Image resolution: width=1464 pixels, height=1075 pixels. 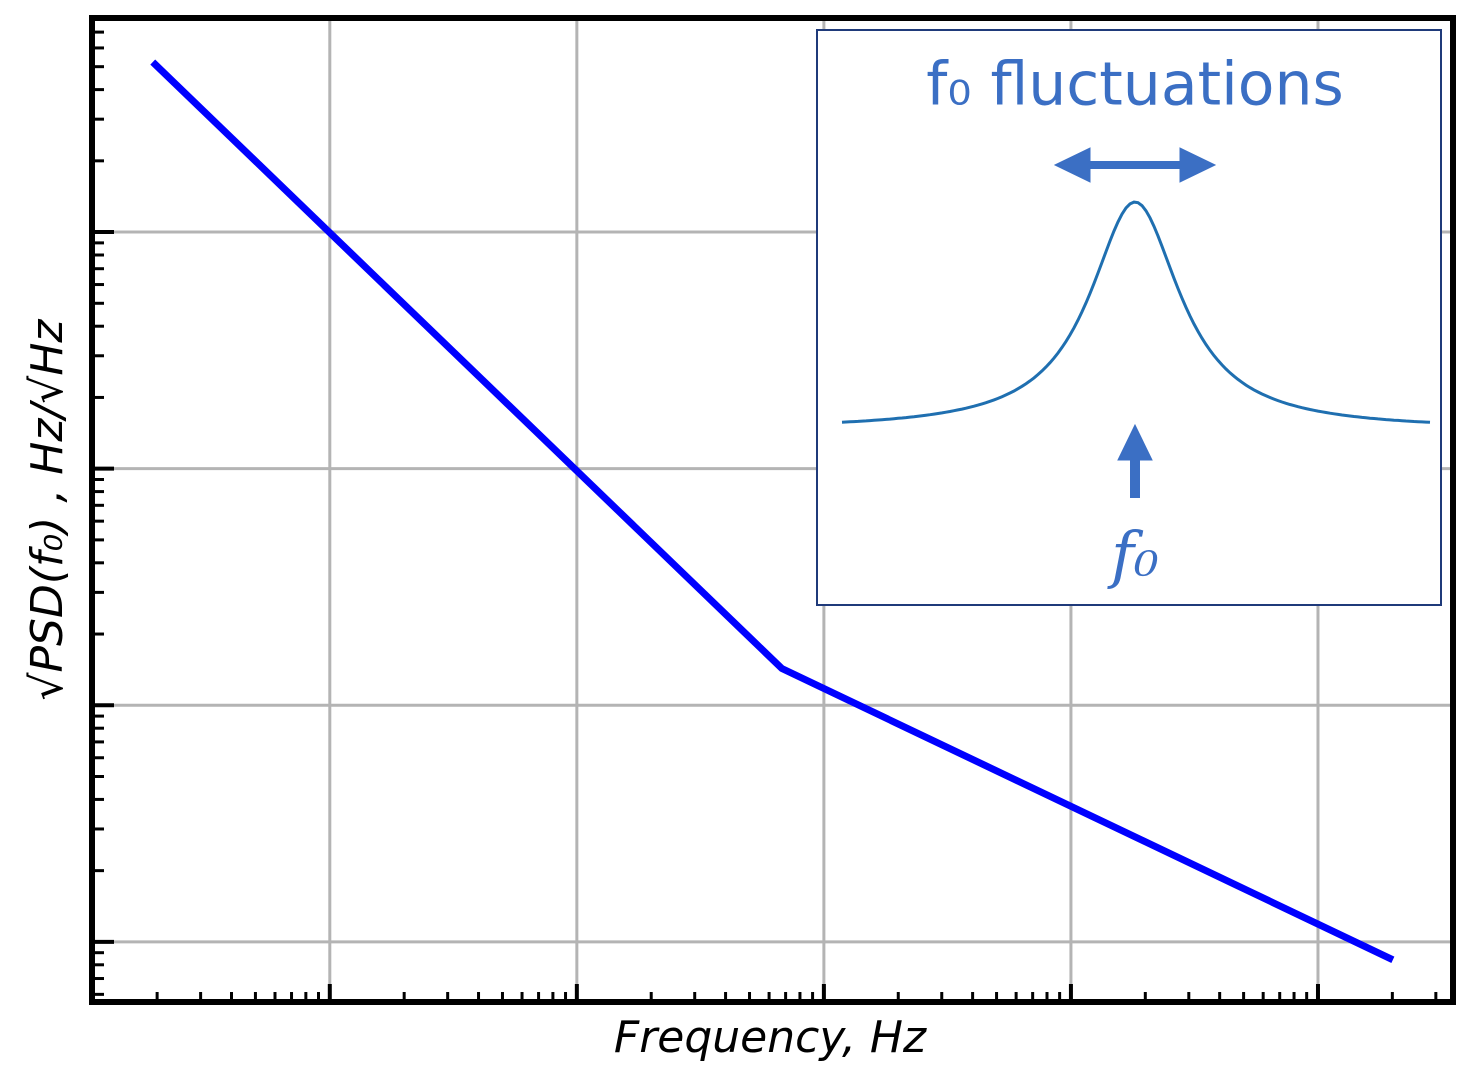 I want to click on resonance-curve, so click(x=1136, y=312).